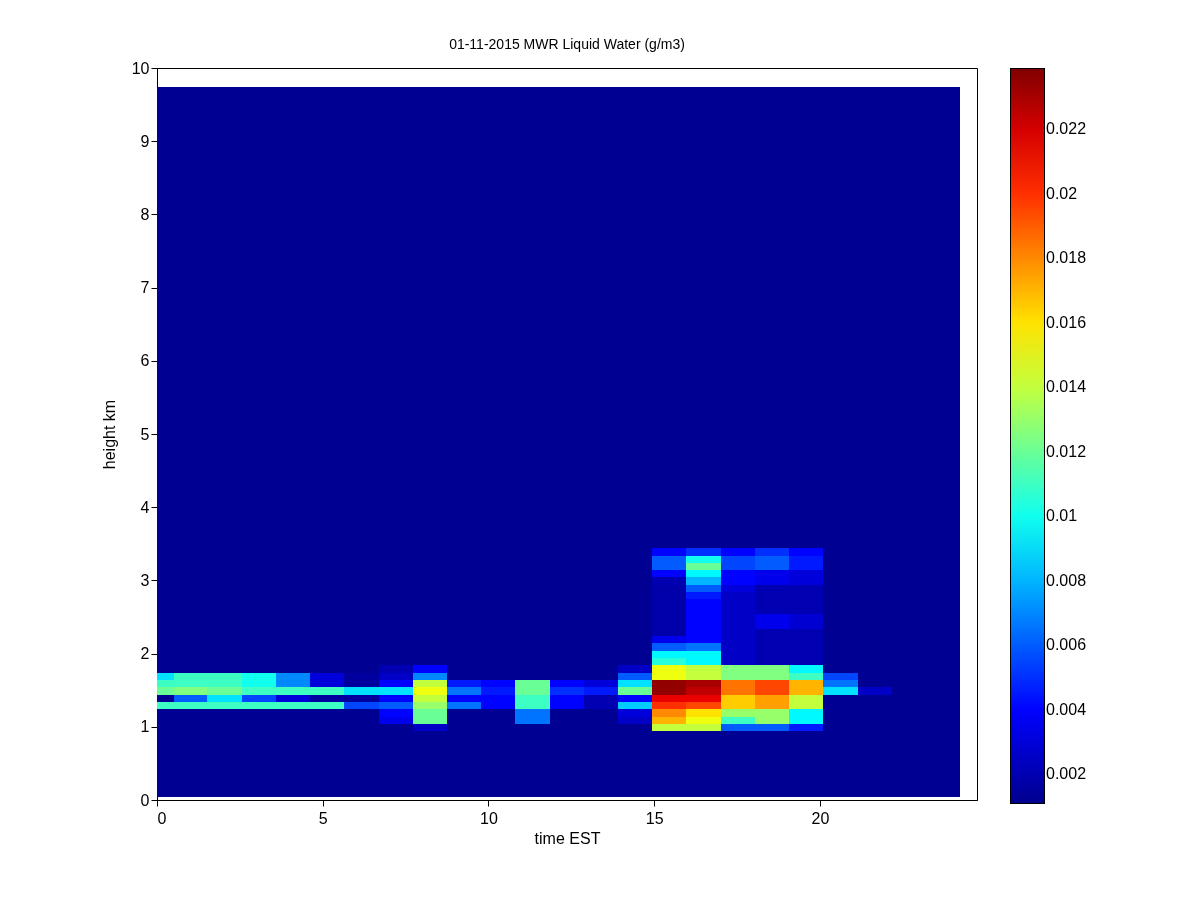 This screenshot has height=900, width=1200. What do you see at coordinates (1066, 773) in the screenshot?
I see `color-bar-label: 0.002` at bounding box center [1066, 773].